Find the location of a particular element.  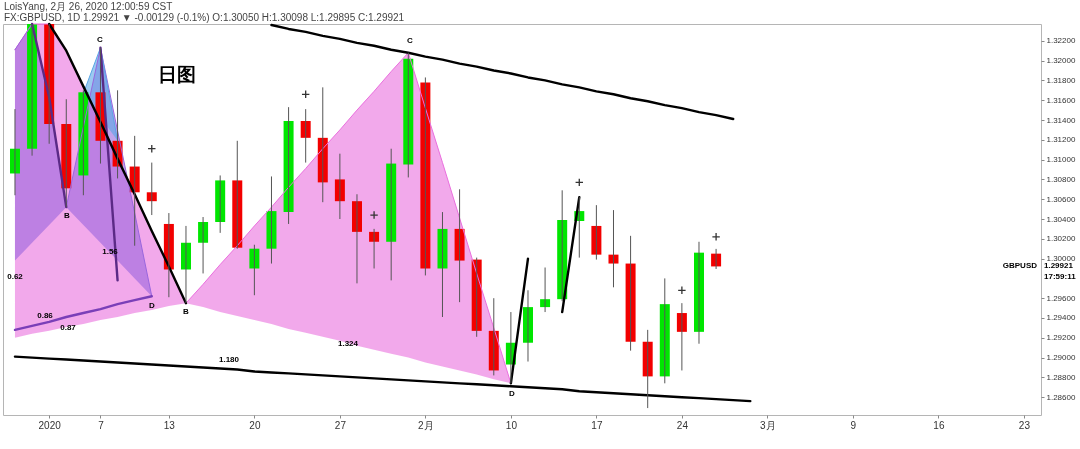

annotation: 1.324 is located at coordinates (348, 343).